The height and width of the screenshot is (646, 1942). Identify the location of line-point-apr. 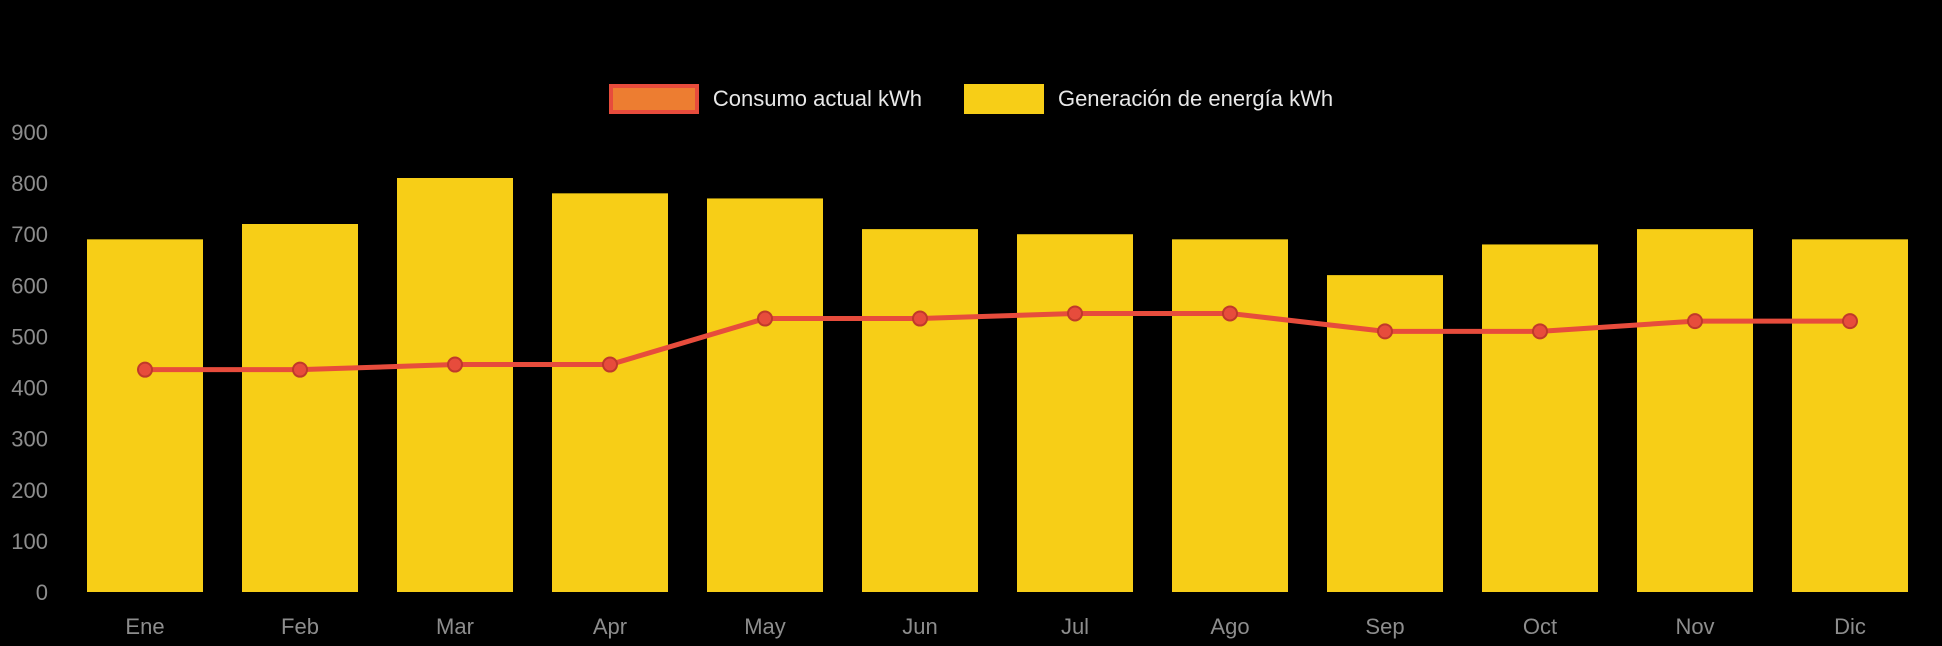
(610, 364).